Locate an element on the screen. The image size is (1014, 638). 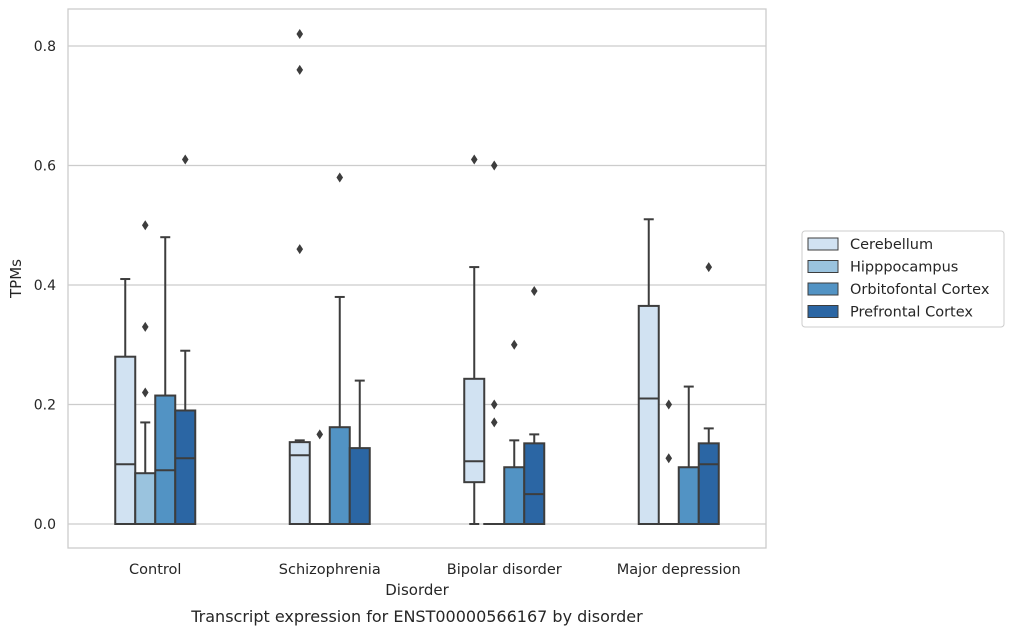
y-tick-label: 0.8 is located at coordinates (45, 47).